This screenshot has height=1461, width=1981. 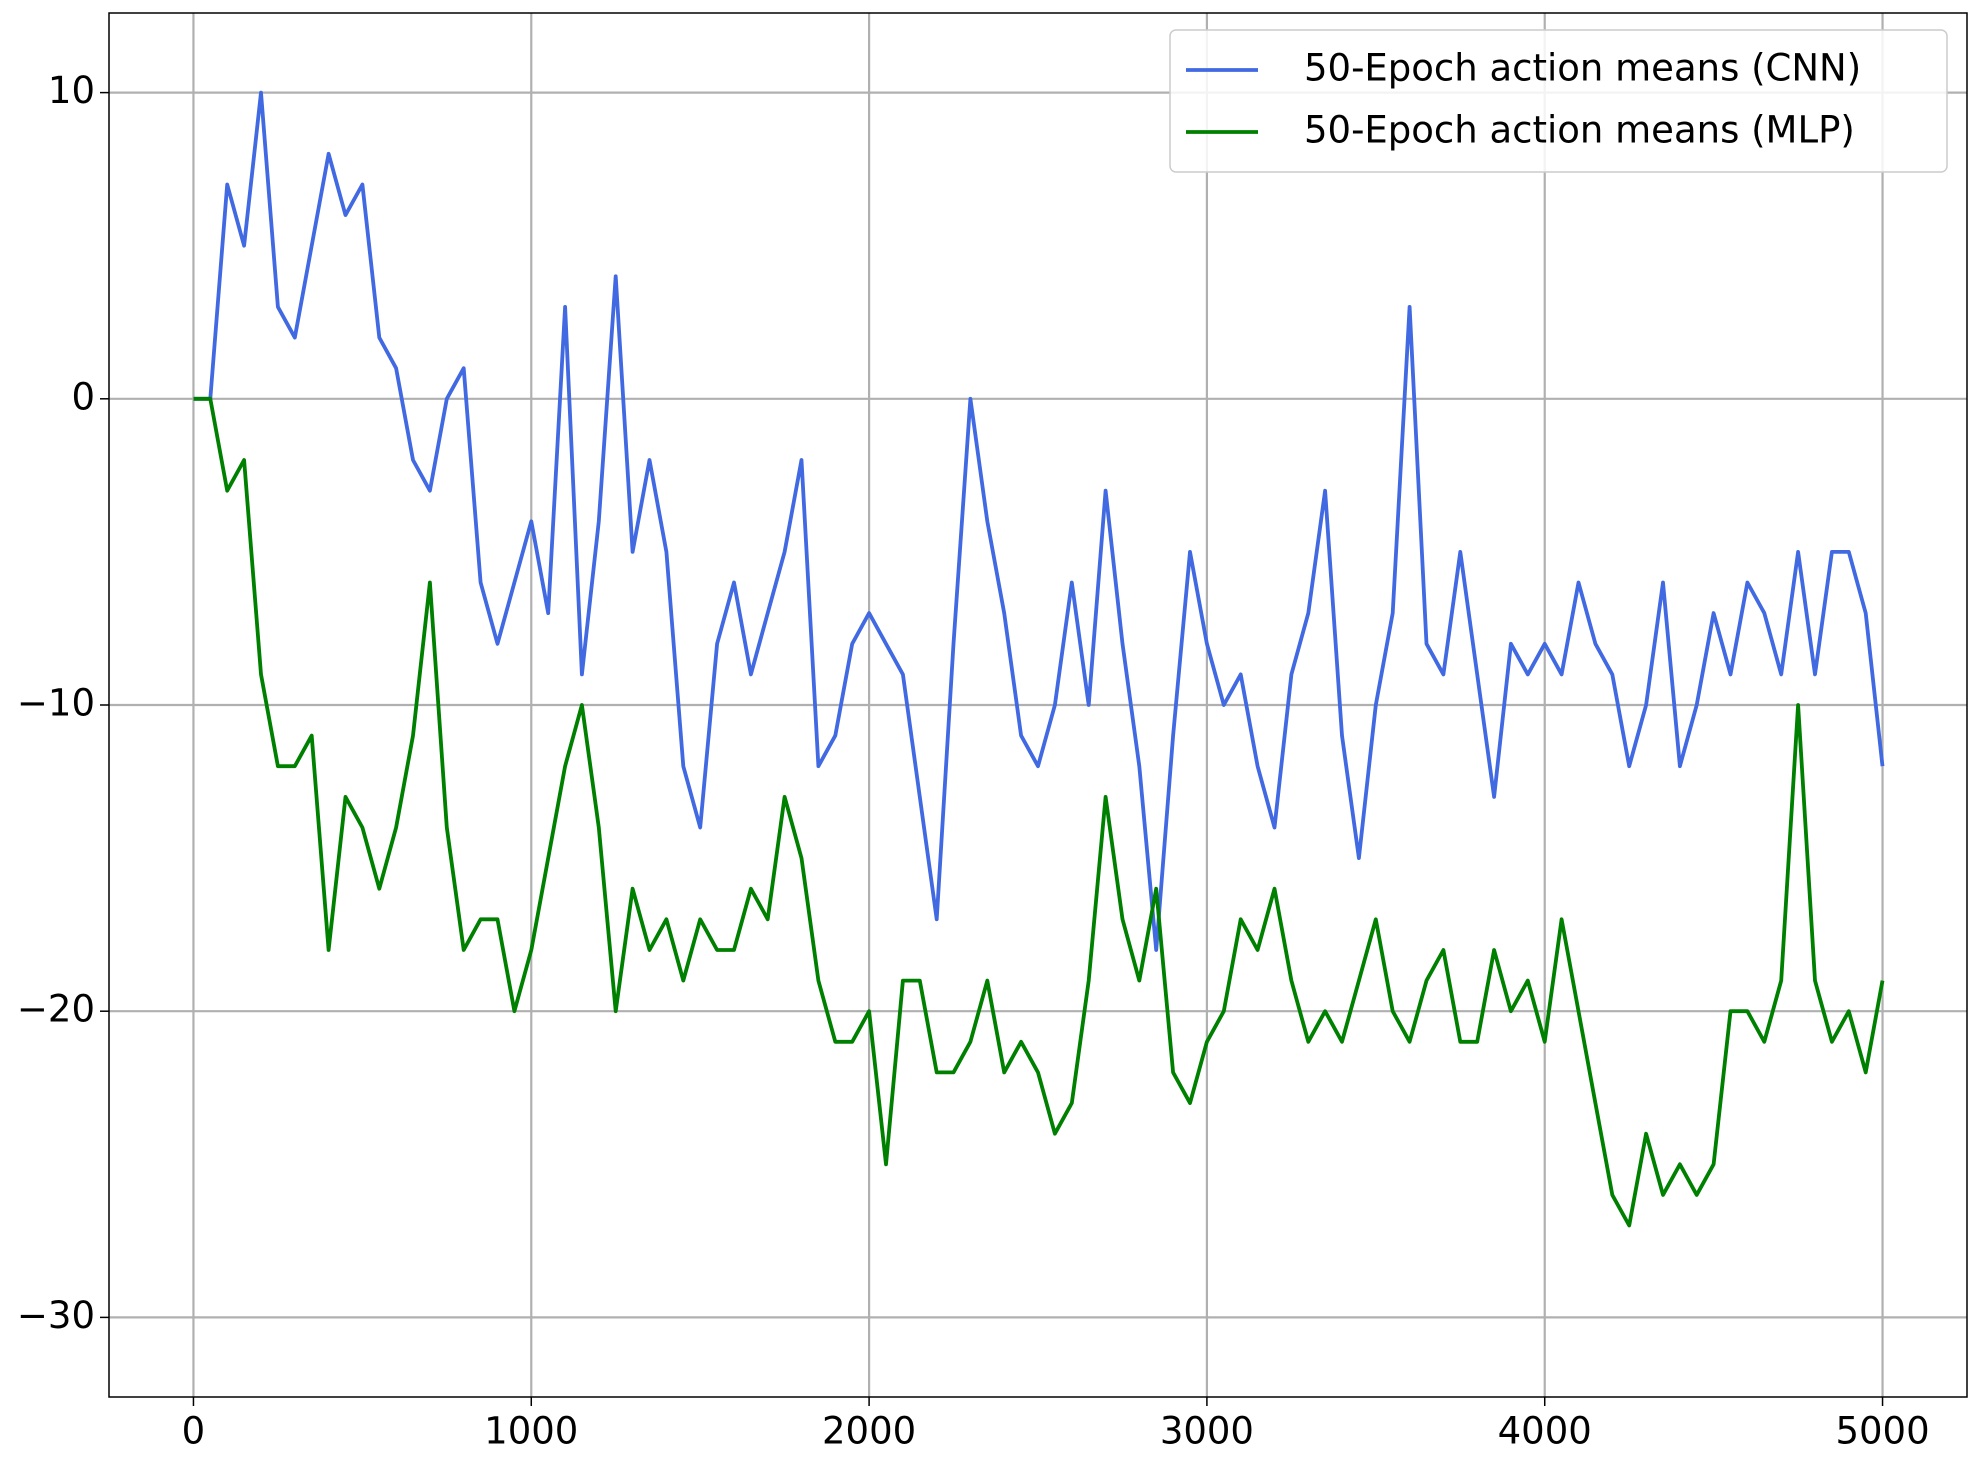 I want to click on y-tick-label: −10, so click(x=56, y=703).